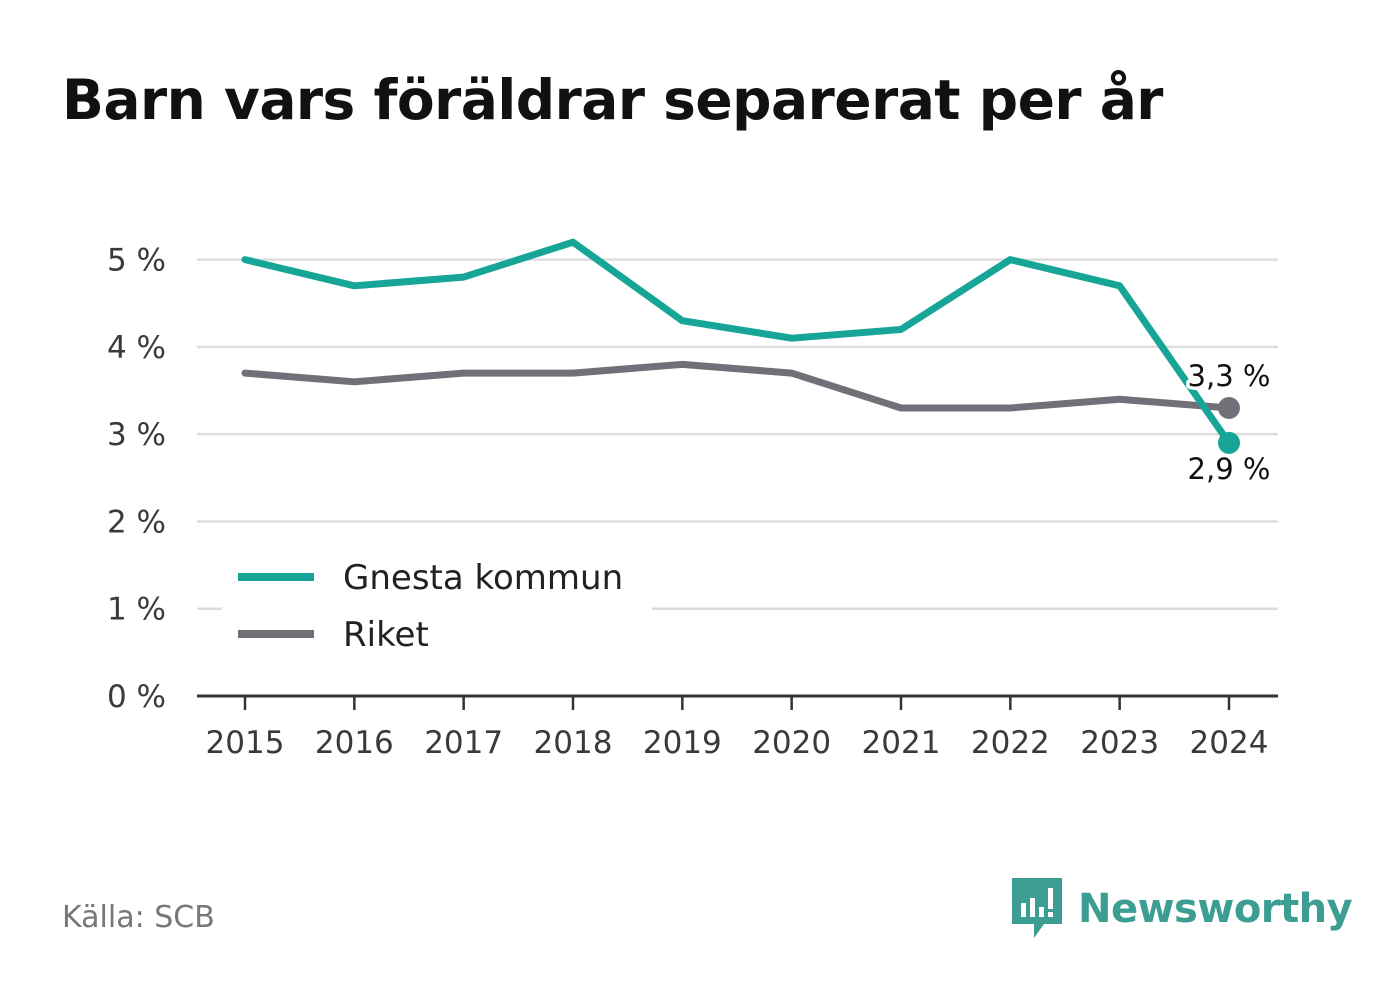 The height and width of the screenshot is (999, 1382). I want to click on y-tick-label: 1 %, so click(136, 610).